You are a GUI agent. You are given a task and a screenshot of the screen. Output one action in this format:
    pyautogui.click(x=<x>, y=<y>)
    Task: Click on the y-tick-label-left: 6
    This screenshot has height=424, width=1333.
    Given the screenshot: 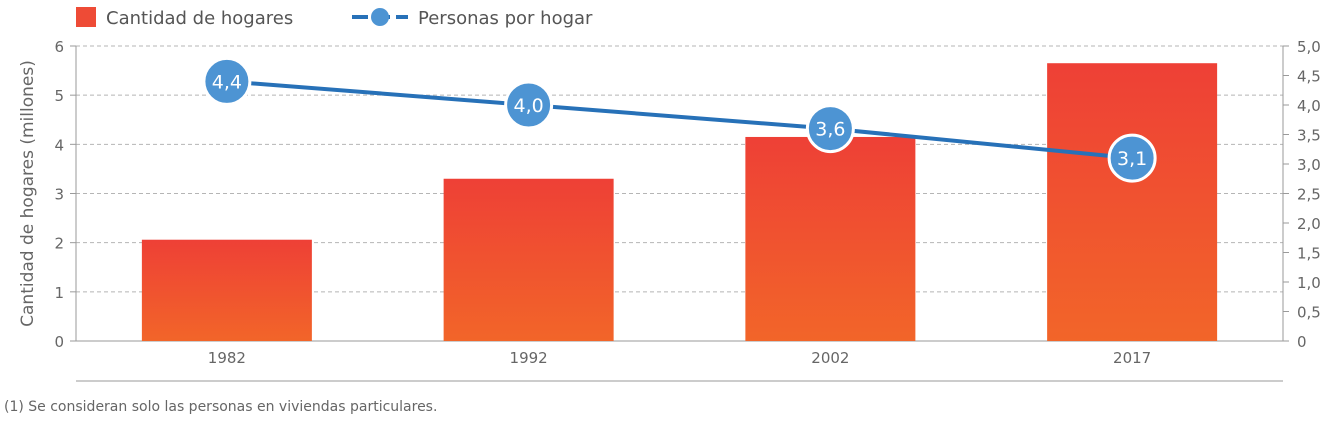 What is the action you would take?
    pyautogui.click(x=59, y=47)
    